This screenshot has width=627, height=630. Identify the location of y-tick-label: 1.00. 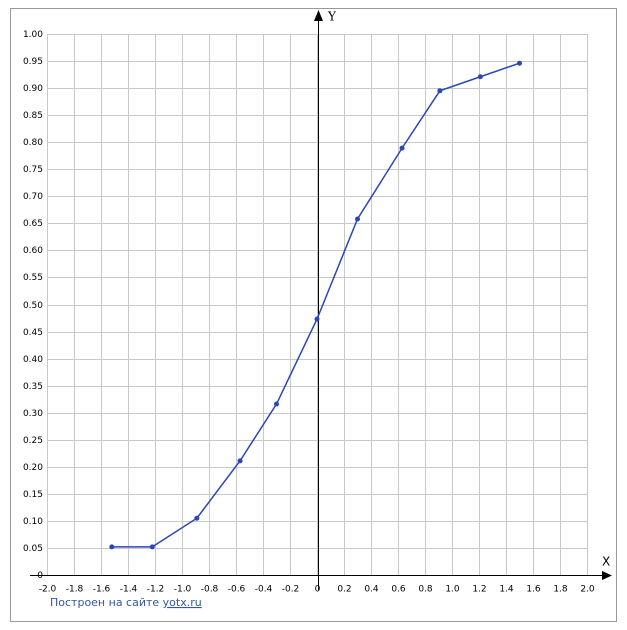
(33, 35).